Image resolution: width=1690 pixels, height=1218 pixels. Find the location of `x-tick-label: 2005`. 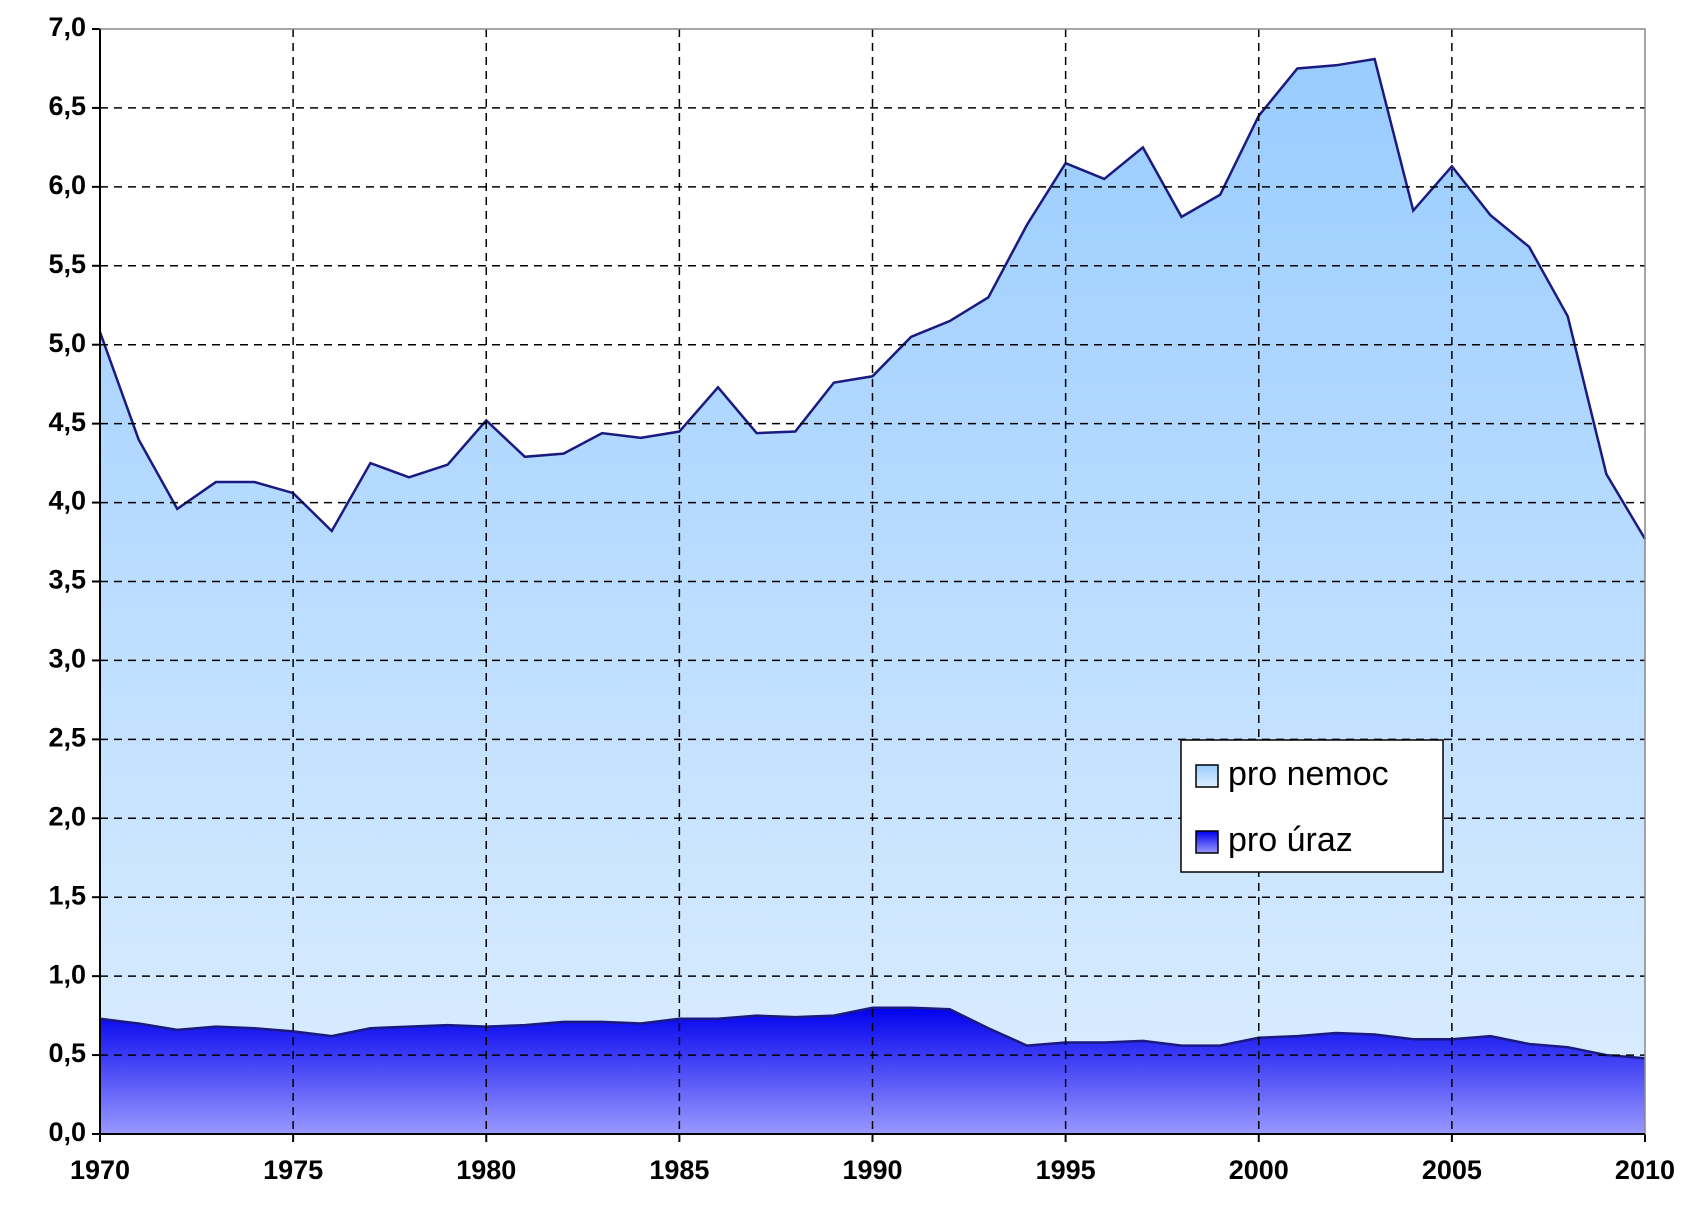

x-tick-label: 2005 is located at coordinates (1452, 1170).